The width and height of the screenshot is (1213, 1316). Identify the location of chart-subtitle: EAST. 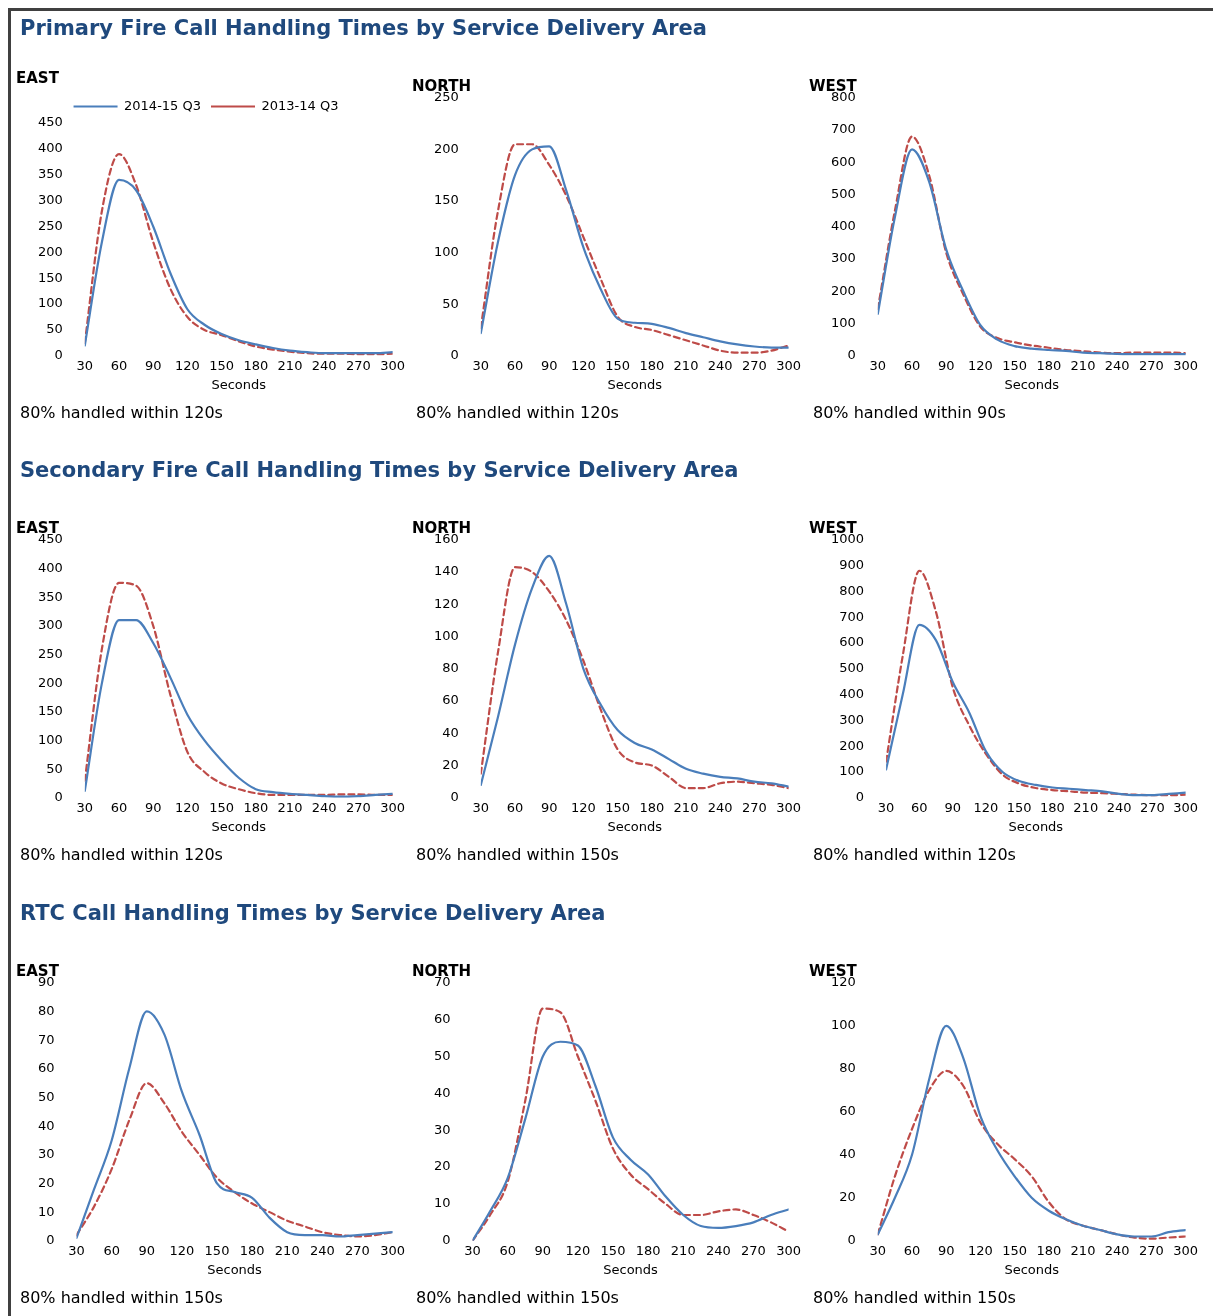
(38, 77).